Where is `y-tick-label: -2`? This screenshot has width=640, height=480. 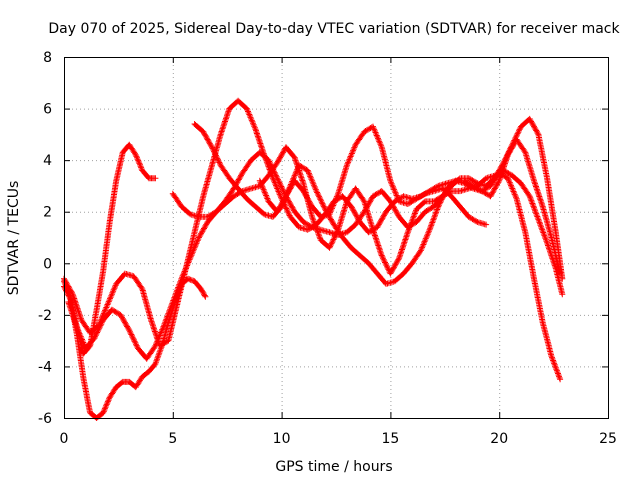 y-tick-label: -2 is located at coordinates (45, 316).